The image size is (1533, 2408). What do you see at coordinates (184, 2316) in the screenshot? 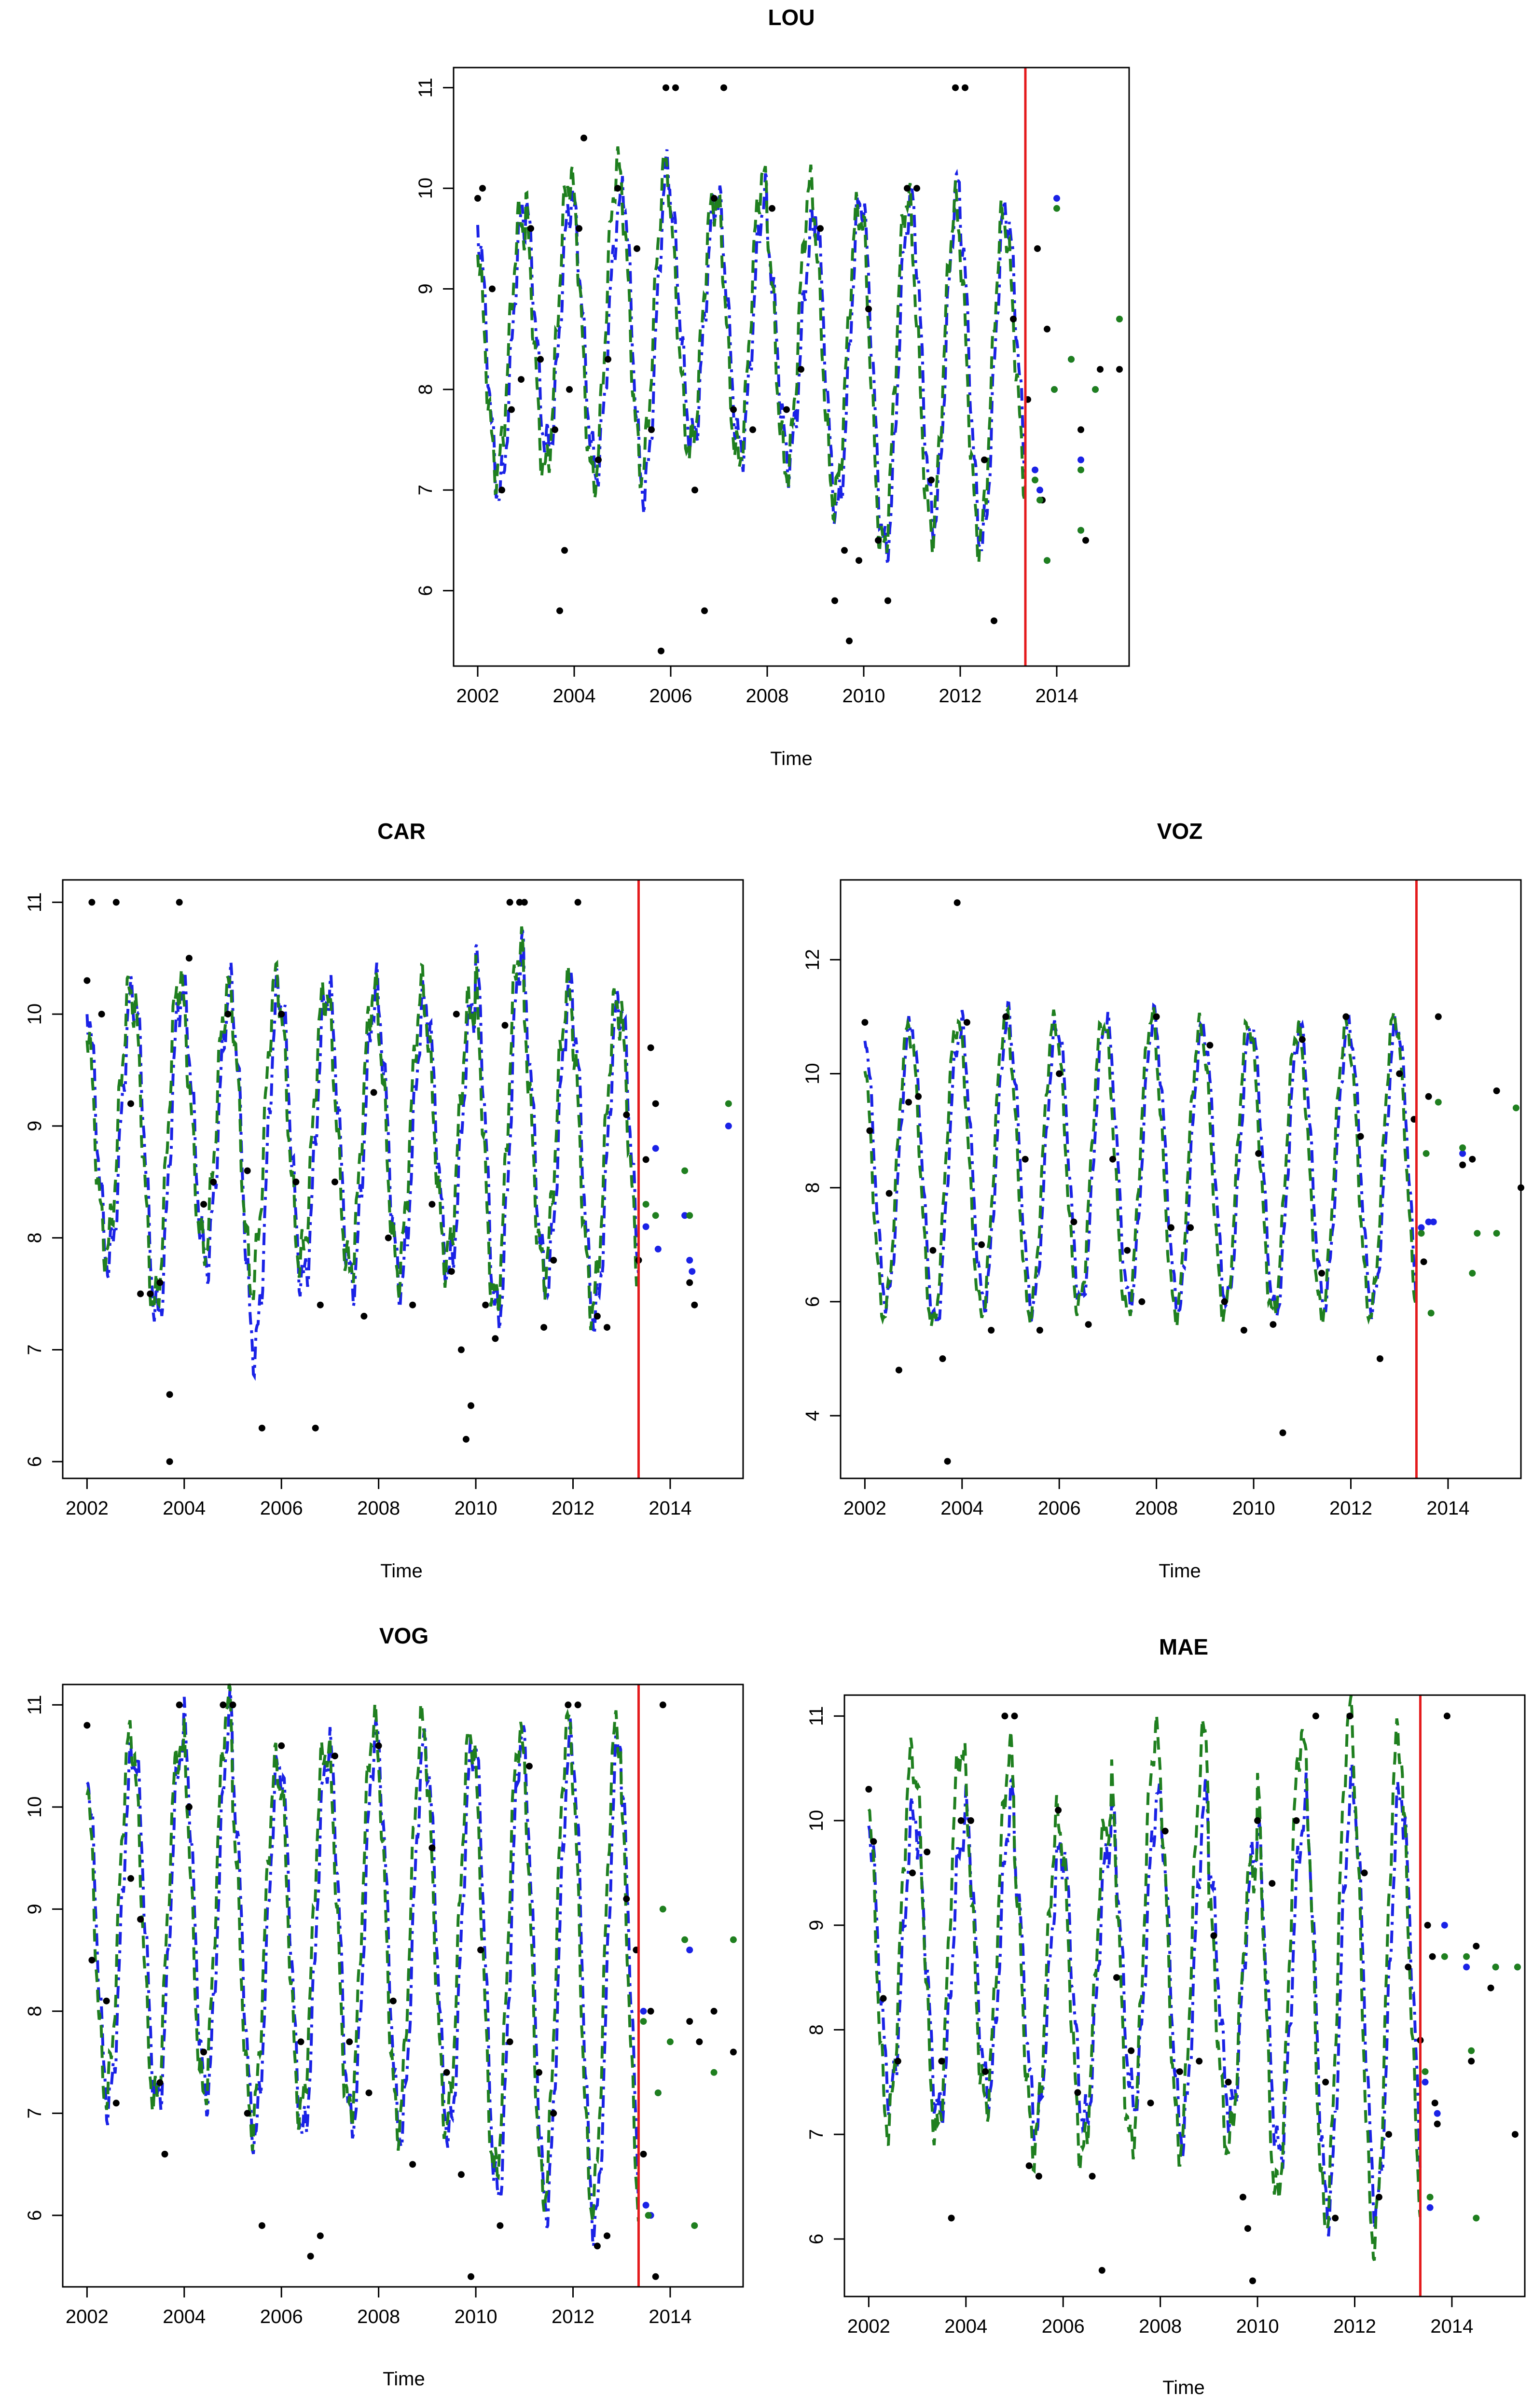
I see `x-tick-label-vog: 2004` at bounding box center [184, 2316].